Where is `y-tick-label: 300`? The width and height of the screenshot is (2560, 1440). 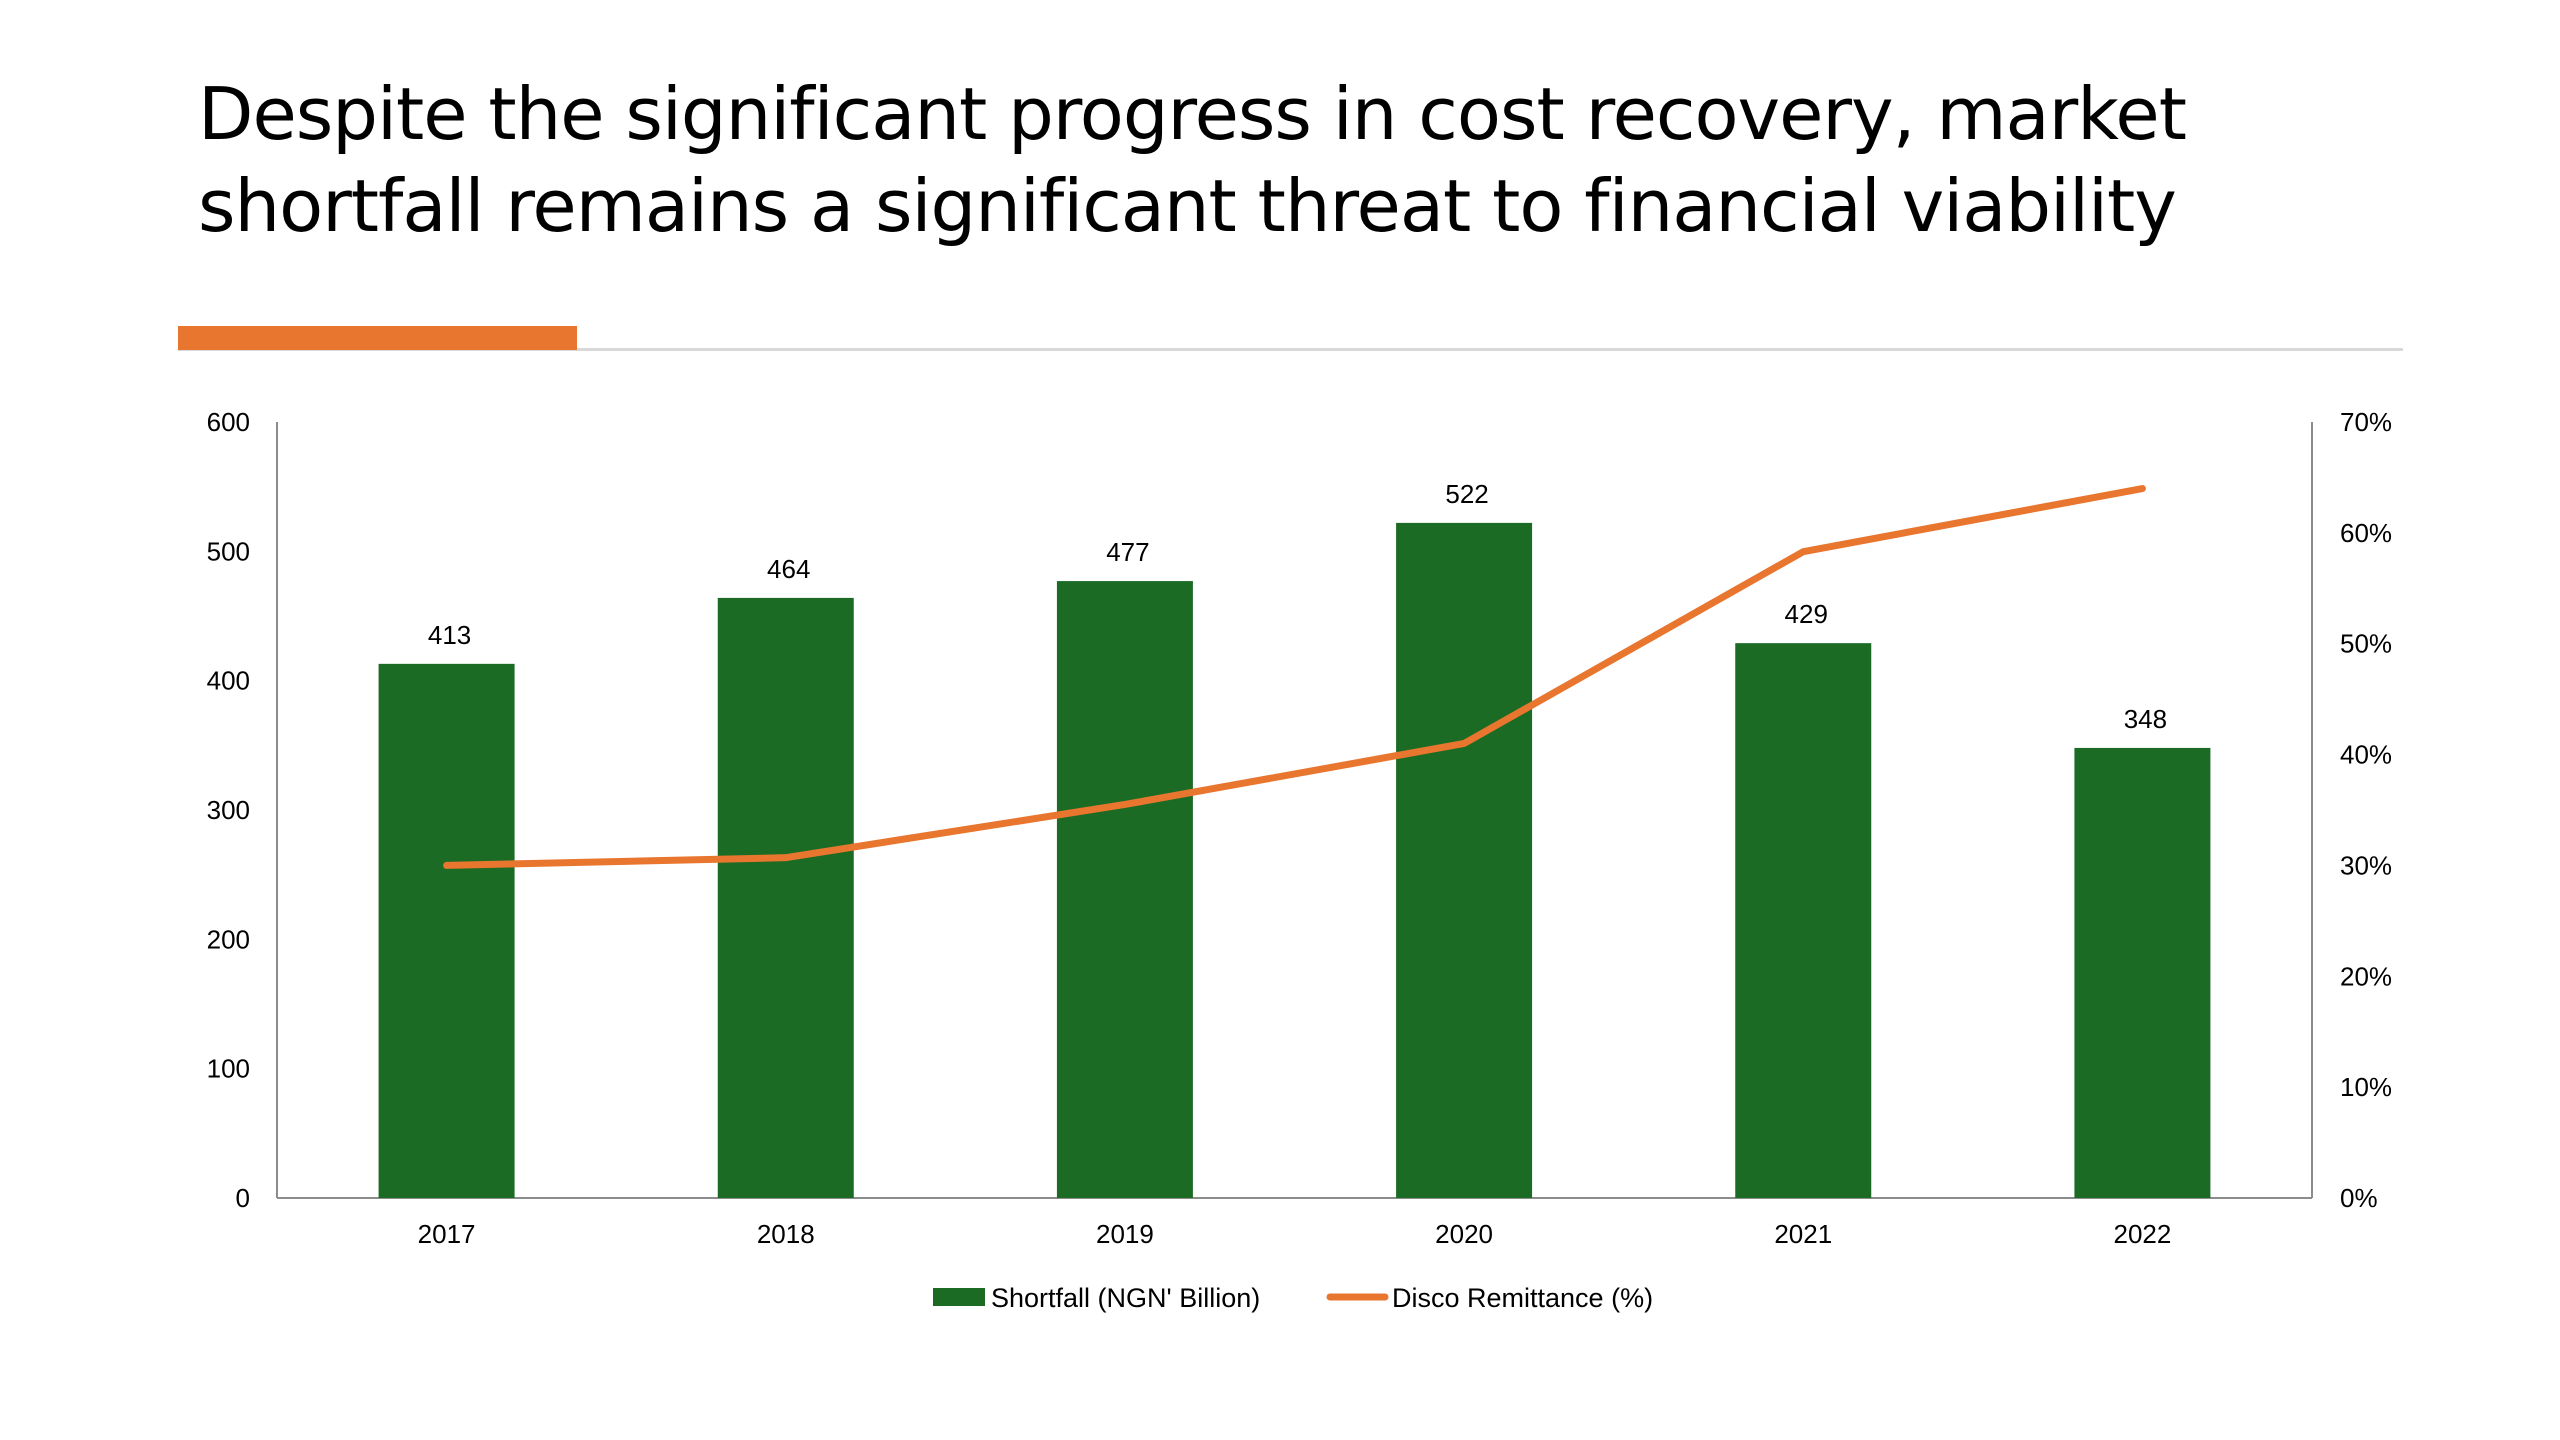 y-tick-label: 300 is located at coordinates (228, 810).